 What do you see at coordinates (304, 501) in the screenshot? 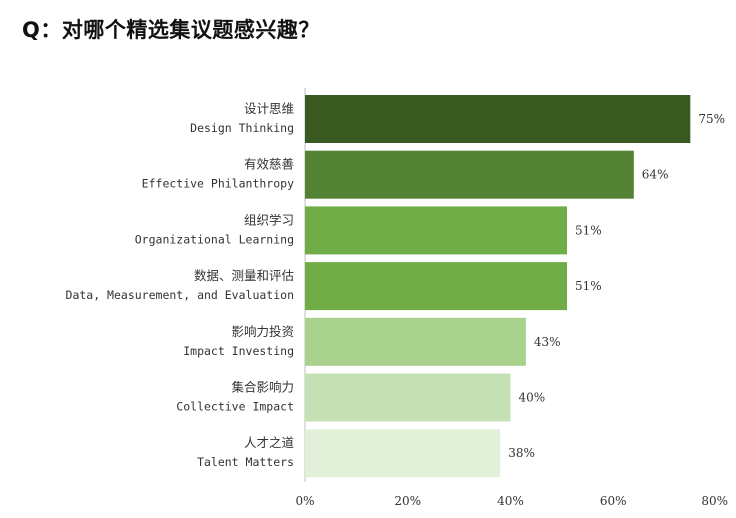
I see `x-tick-label-0: 0%` at bounding box center [304, 501].